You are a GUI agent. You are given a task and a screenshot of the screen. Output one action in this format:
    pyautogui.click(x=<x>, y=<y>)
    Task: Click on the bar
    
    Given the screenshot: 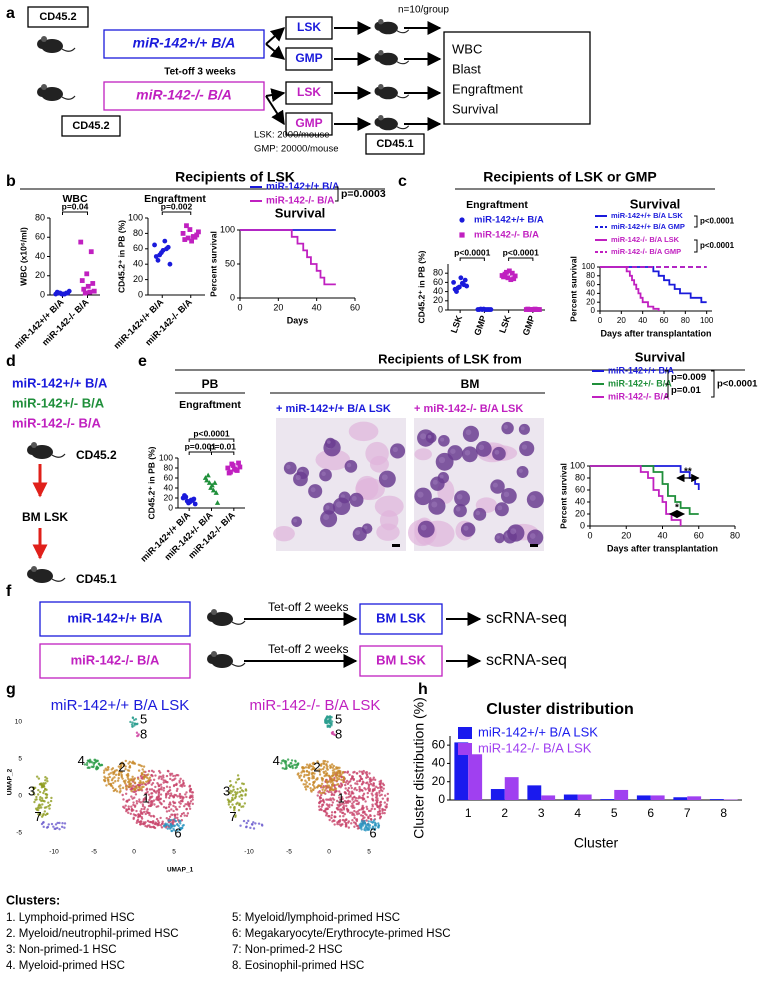 What is the action you would take?
    pyautogui.click(x=570, y=797)
    